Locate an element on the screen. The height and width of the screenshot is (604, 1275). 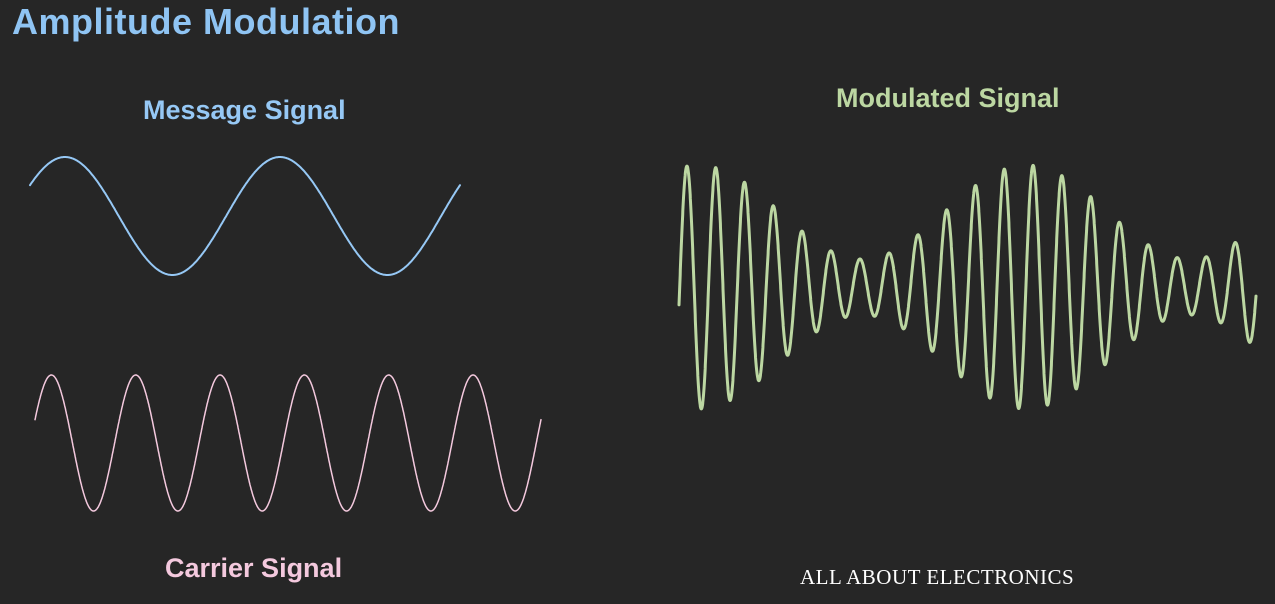
carrier-waveform is located at coordinates (288, 443).